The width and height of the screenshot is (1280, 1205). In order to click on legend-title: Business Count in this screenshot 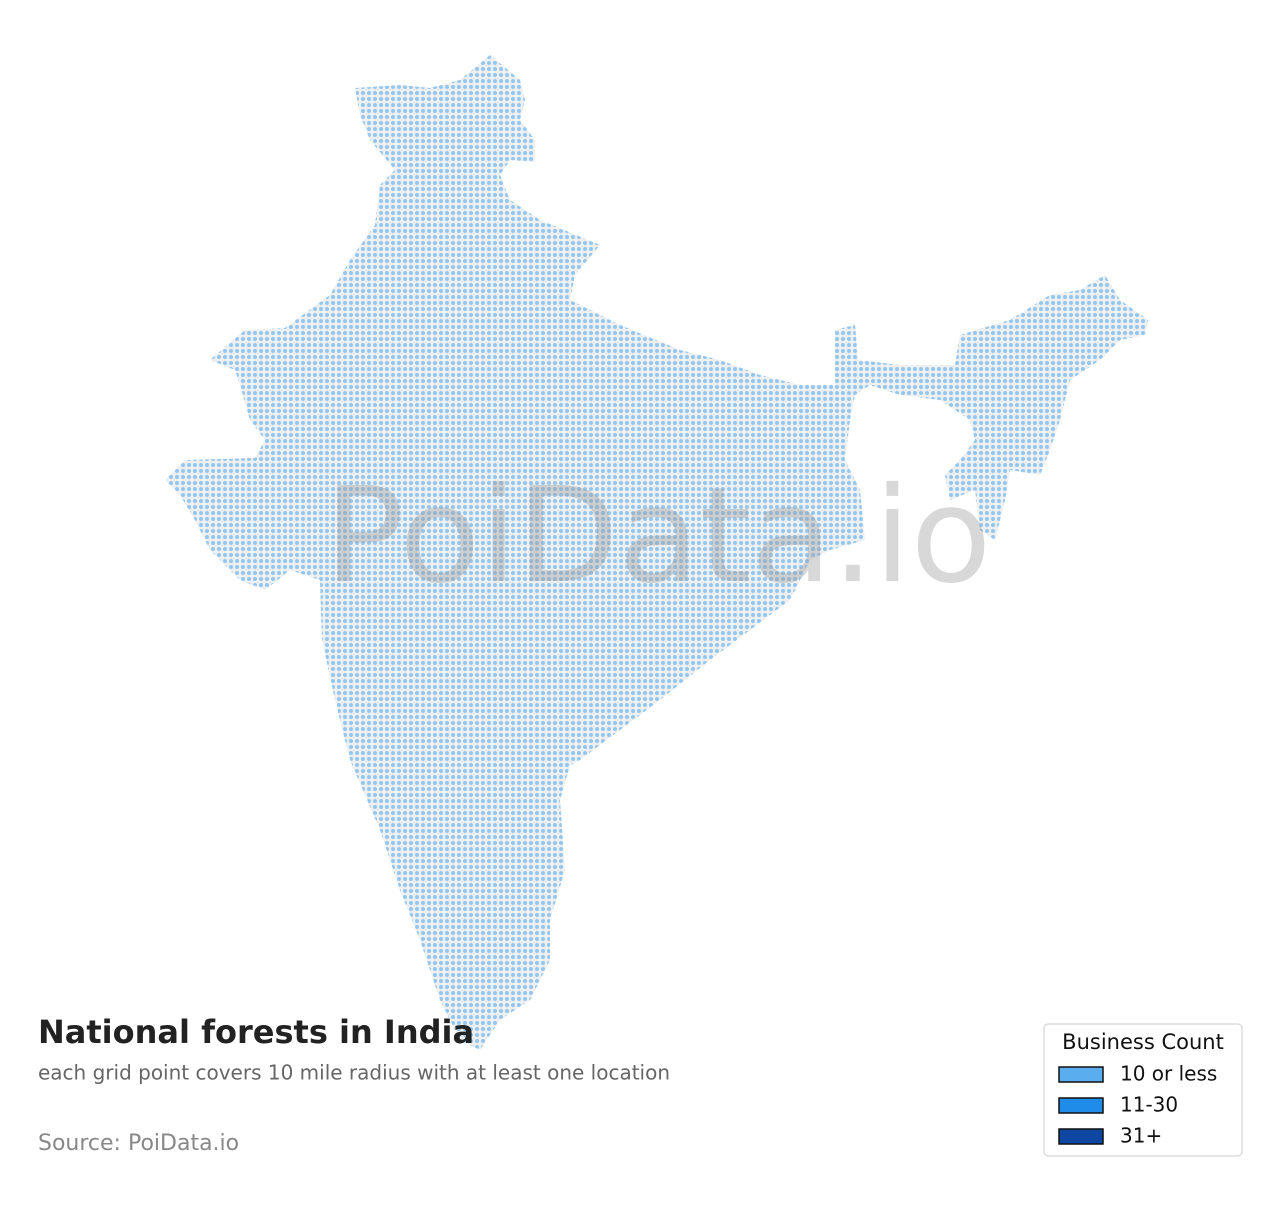, I will do `click(1143, 1042)`.